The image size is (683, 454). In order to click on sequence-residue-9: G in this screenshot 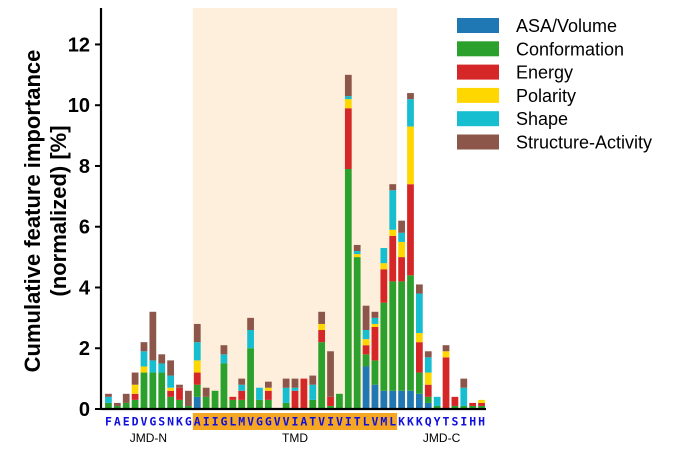, I will do `click(188, 422)`.